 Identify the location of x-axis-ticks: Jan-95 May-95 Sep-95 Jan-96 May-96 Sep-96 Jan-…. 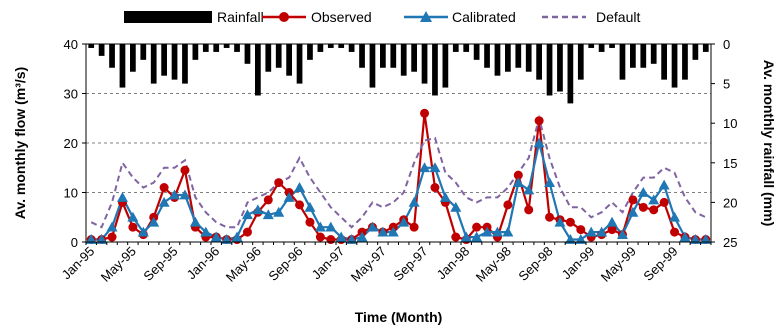
(385, 263).